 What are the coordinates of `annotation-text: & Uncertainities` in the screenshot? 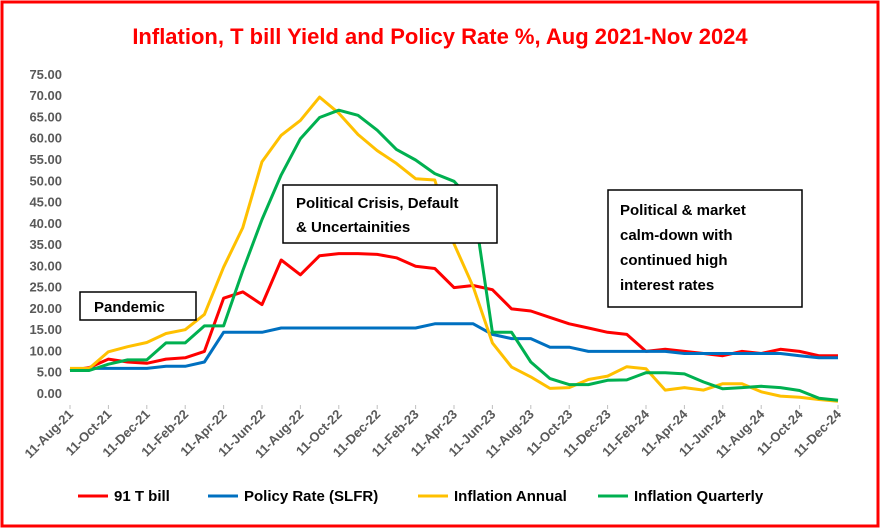 It's located at (353, 227).